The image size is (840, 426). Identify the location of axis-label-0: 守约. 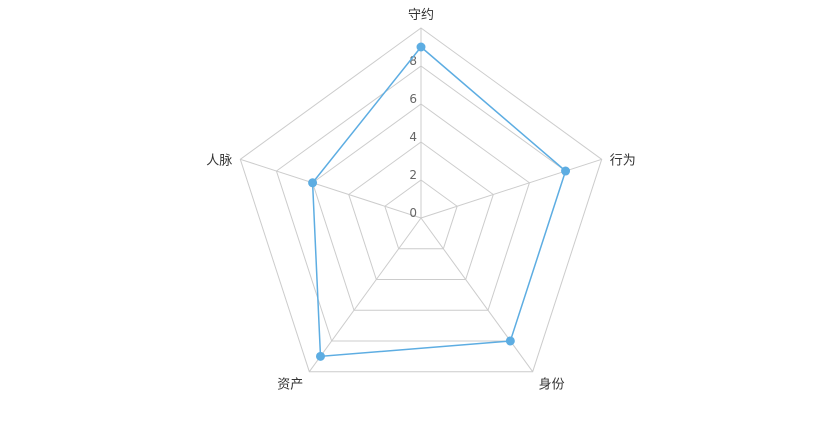
(421, 15).